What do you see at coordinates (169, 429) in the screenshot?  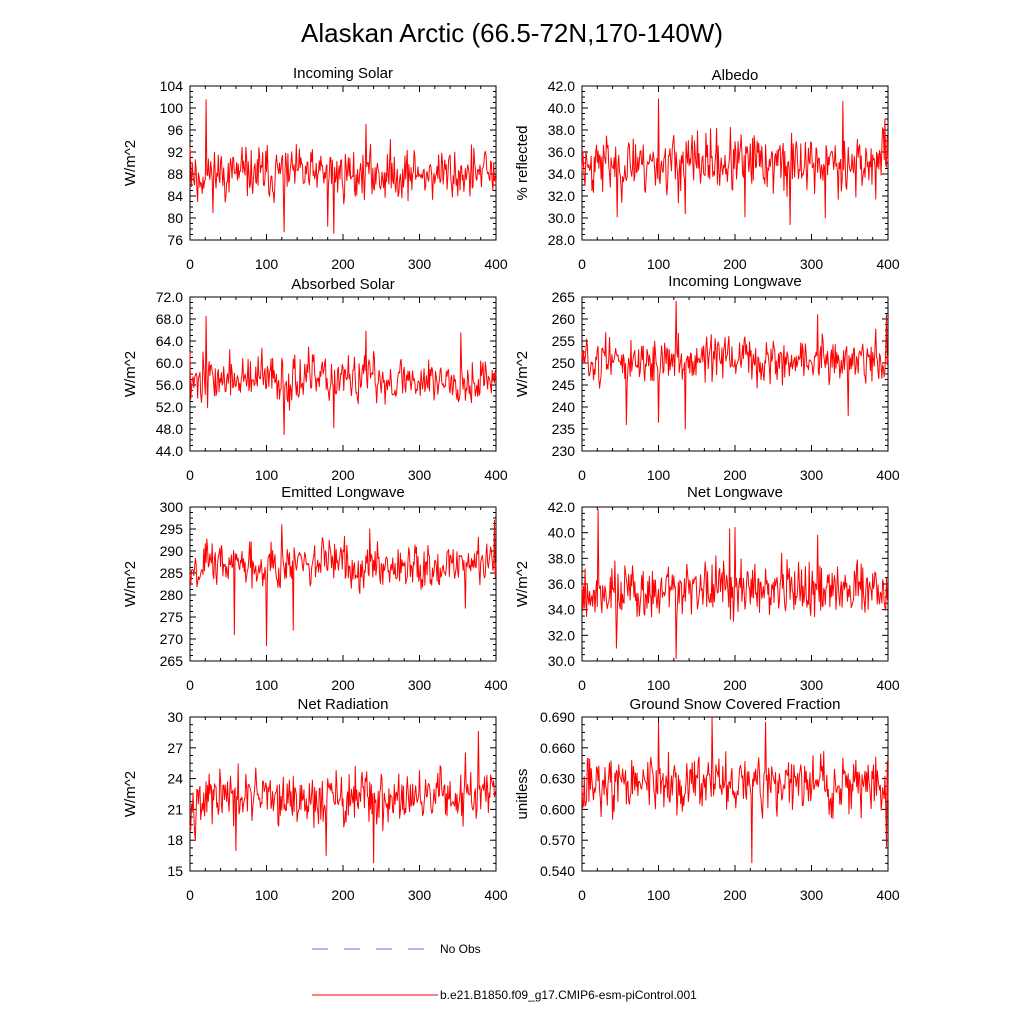 I see `y-tick-label: 48.0` at bounding box center [169, 429].